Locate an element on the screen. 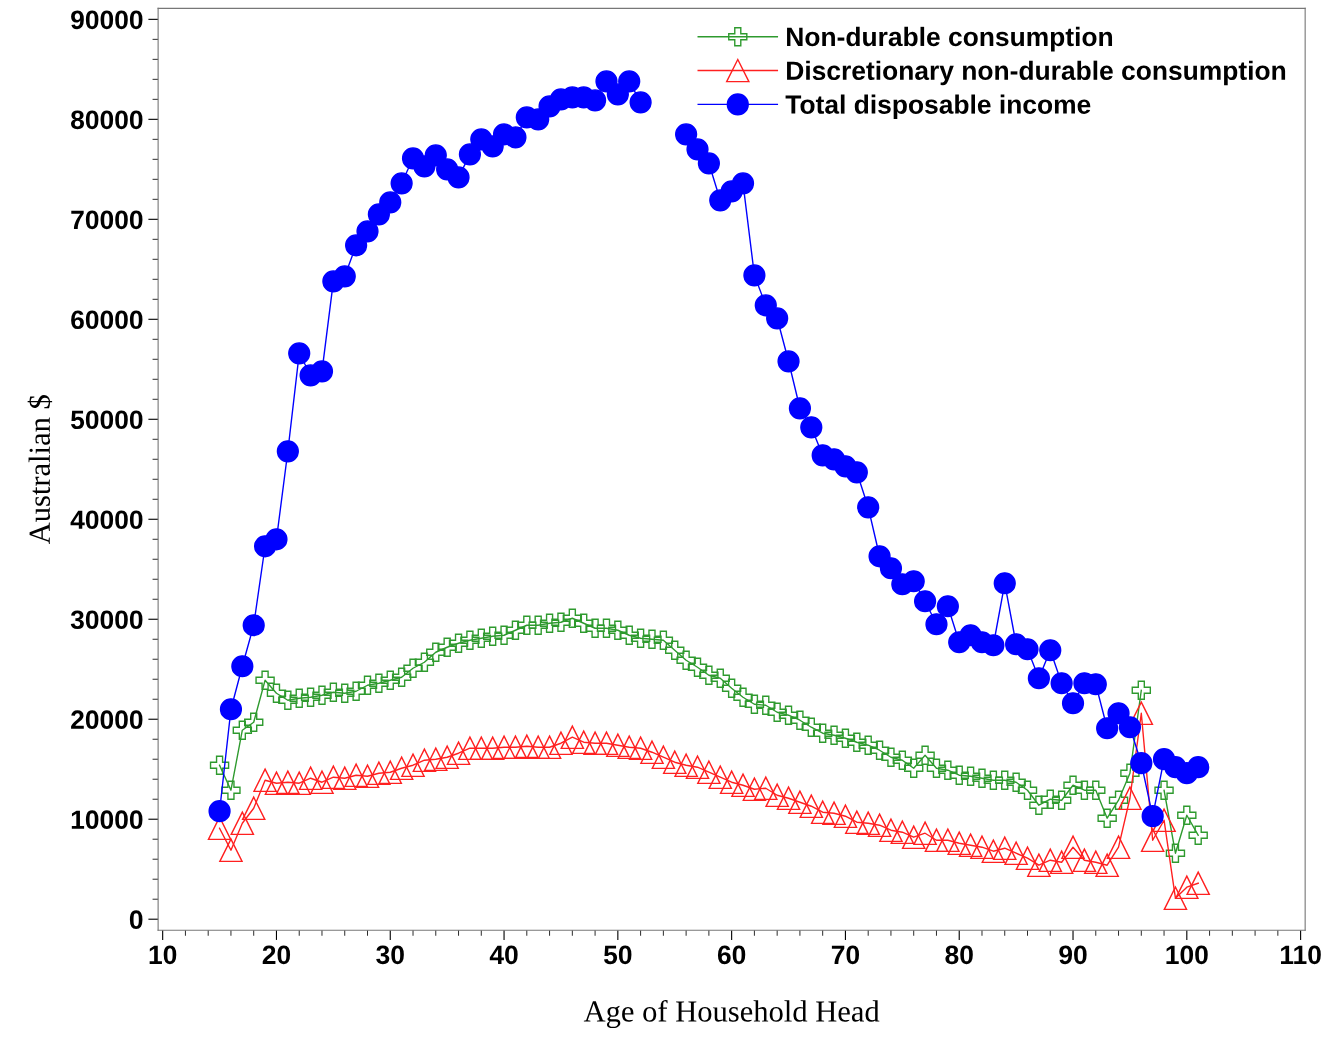 This screenshot has width=1340, height=1044. y-tick-label: 90000 is located at coordinates (107, 20).